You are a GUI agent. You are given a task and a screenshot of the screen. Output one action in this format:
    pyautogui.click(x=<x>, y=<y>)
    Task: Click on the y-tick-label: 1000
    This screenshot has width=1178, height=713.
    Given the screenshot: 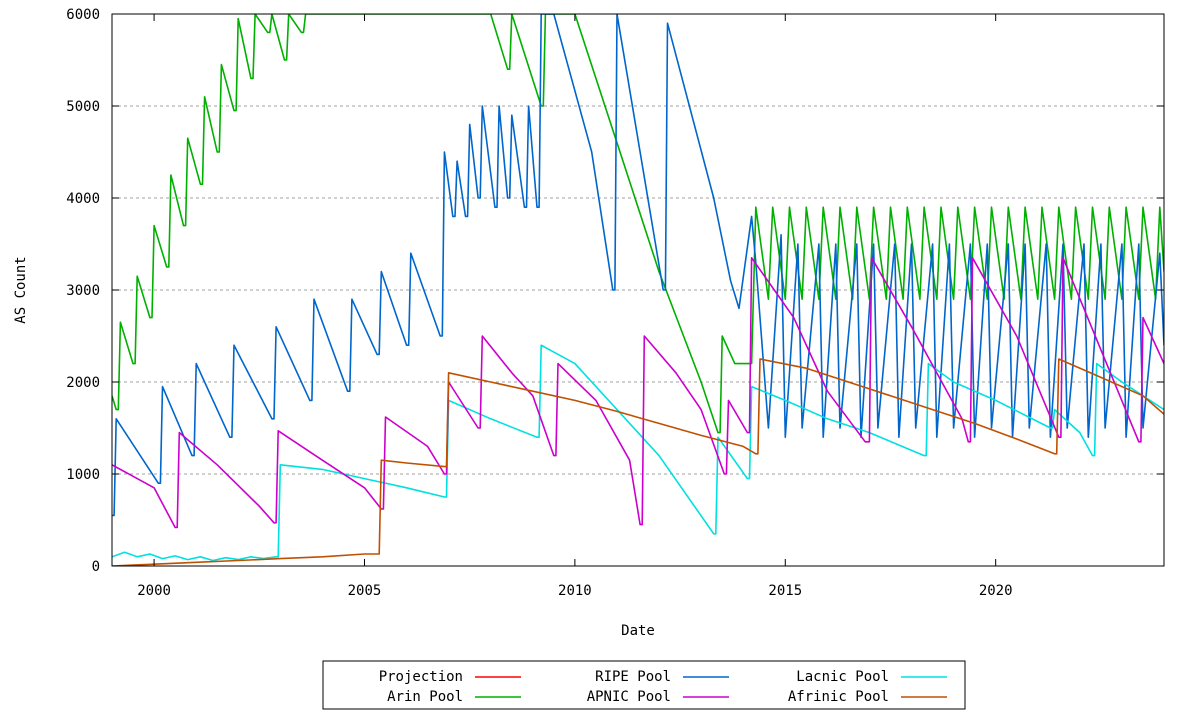 What is the action you would take?
    pyautogui.click(x=83, y=475)
    